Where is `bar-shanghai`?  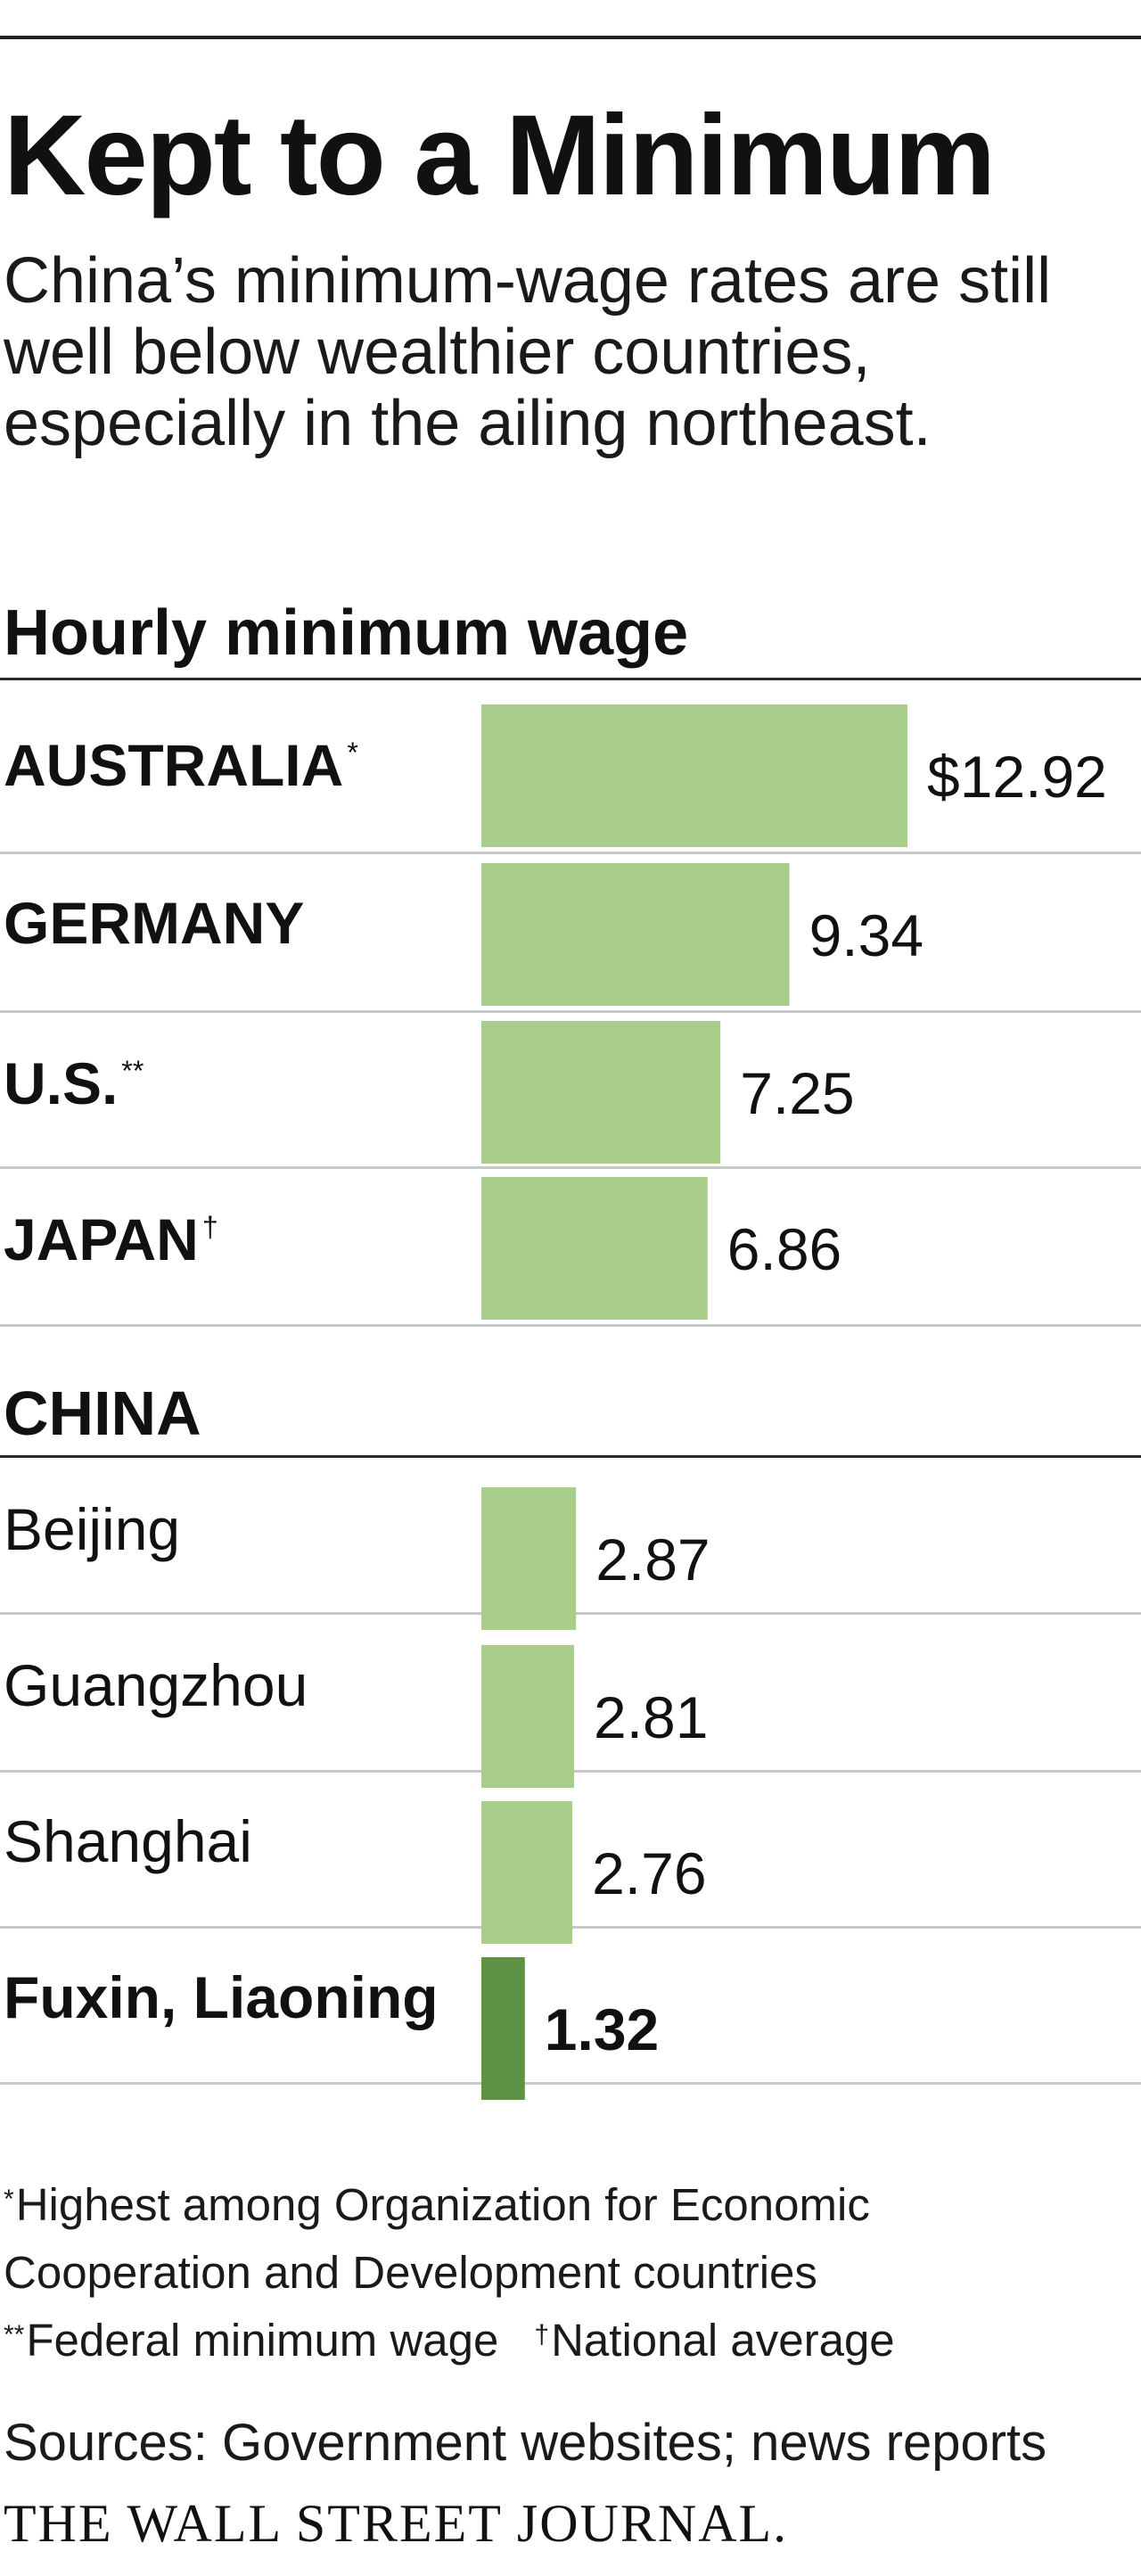 bar-shanghai is located at coordinates (527, 1872).